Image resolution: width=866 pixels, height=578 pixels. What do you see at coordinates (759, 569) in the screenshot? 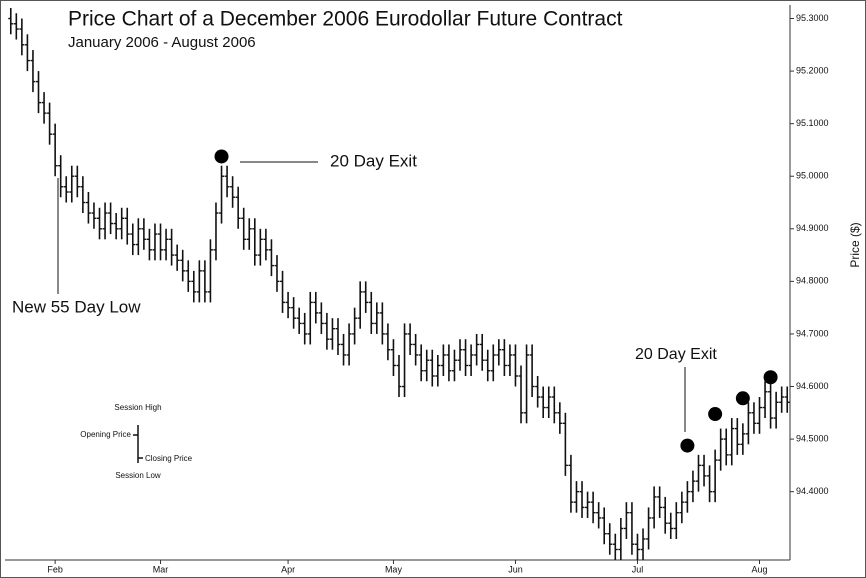
I see `x-tick-label: Aug` at bounding box center [759, 569].